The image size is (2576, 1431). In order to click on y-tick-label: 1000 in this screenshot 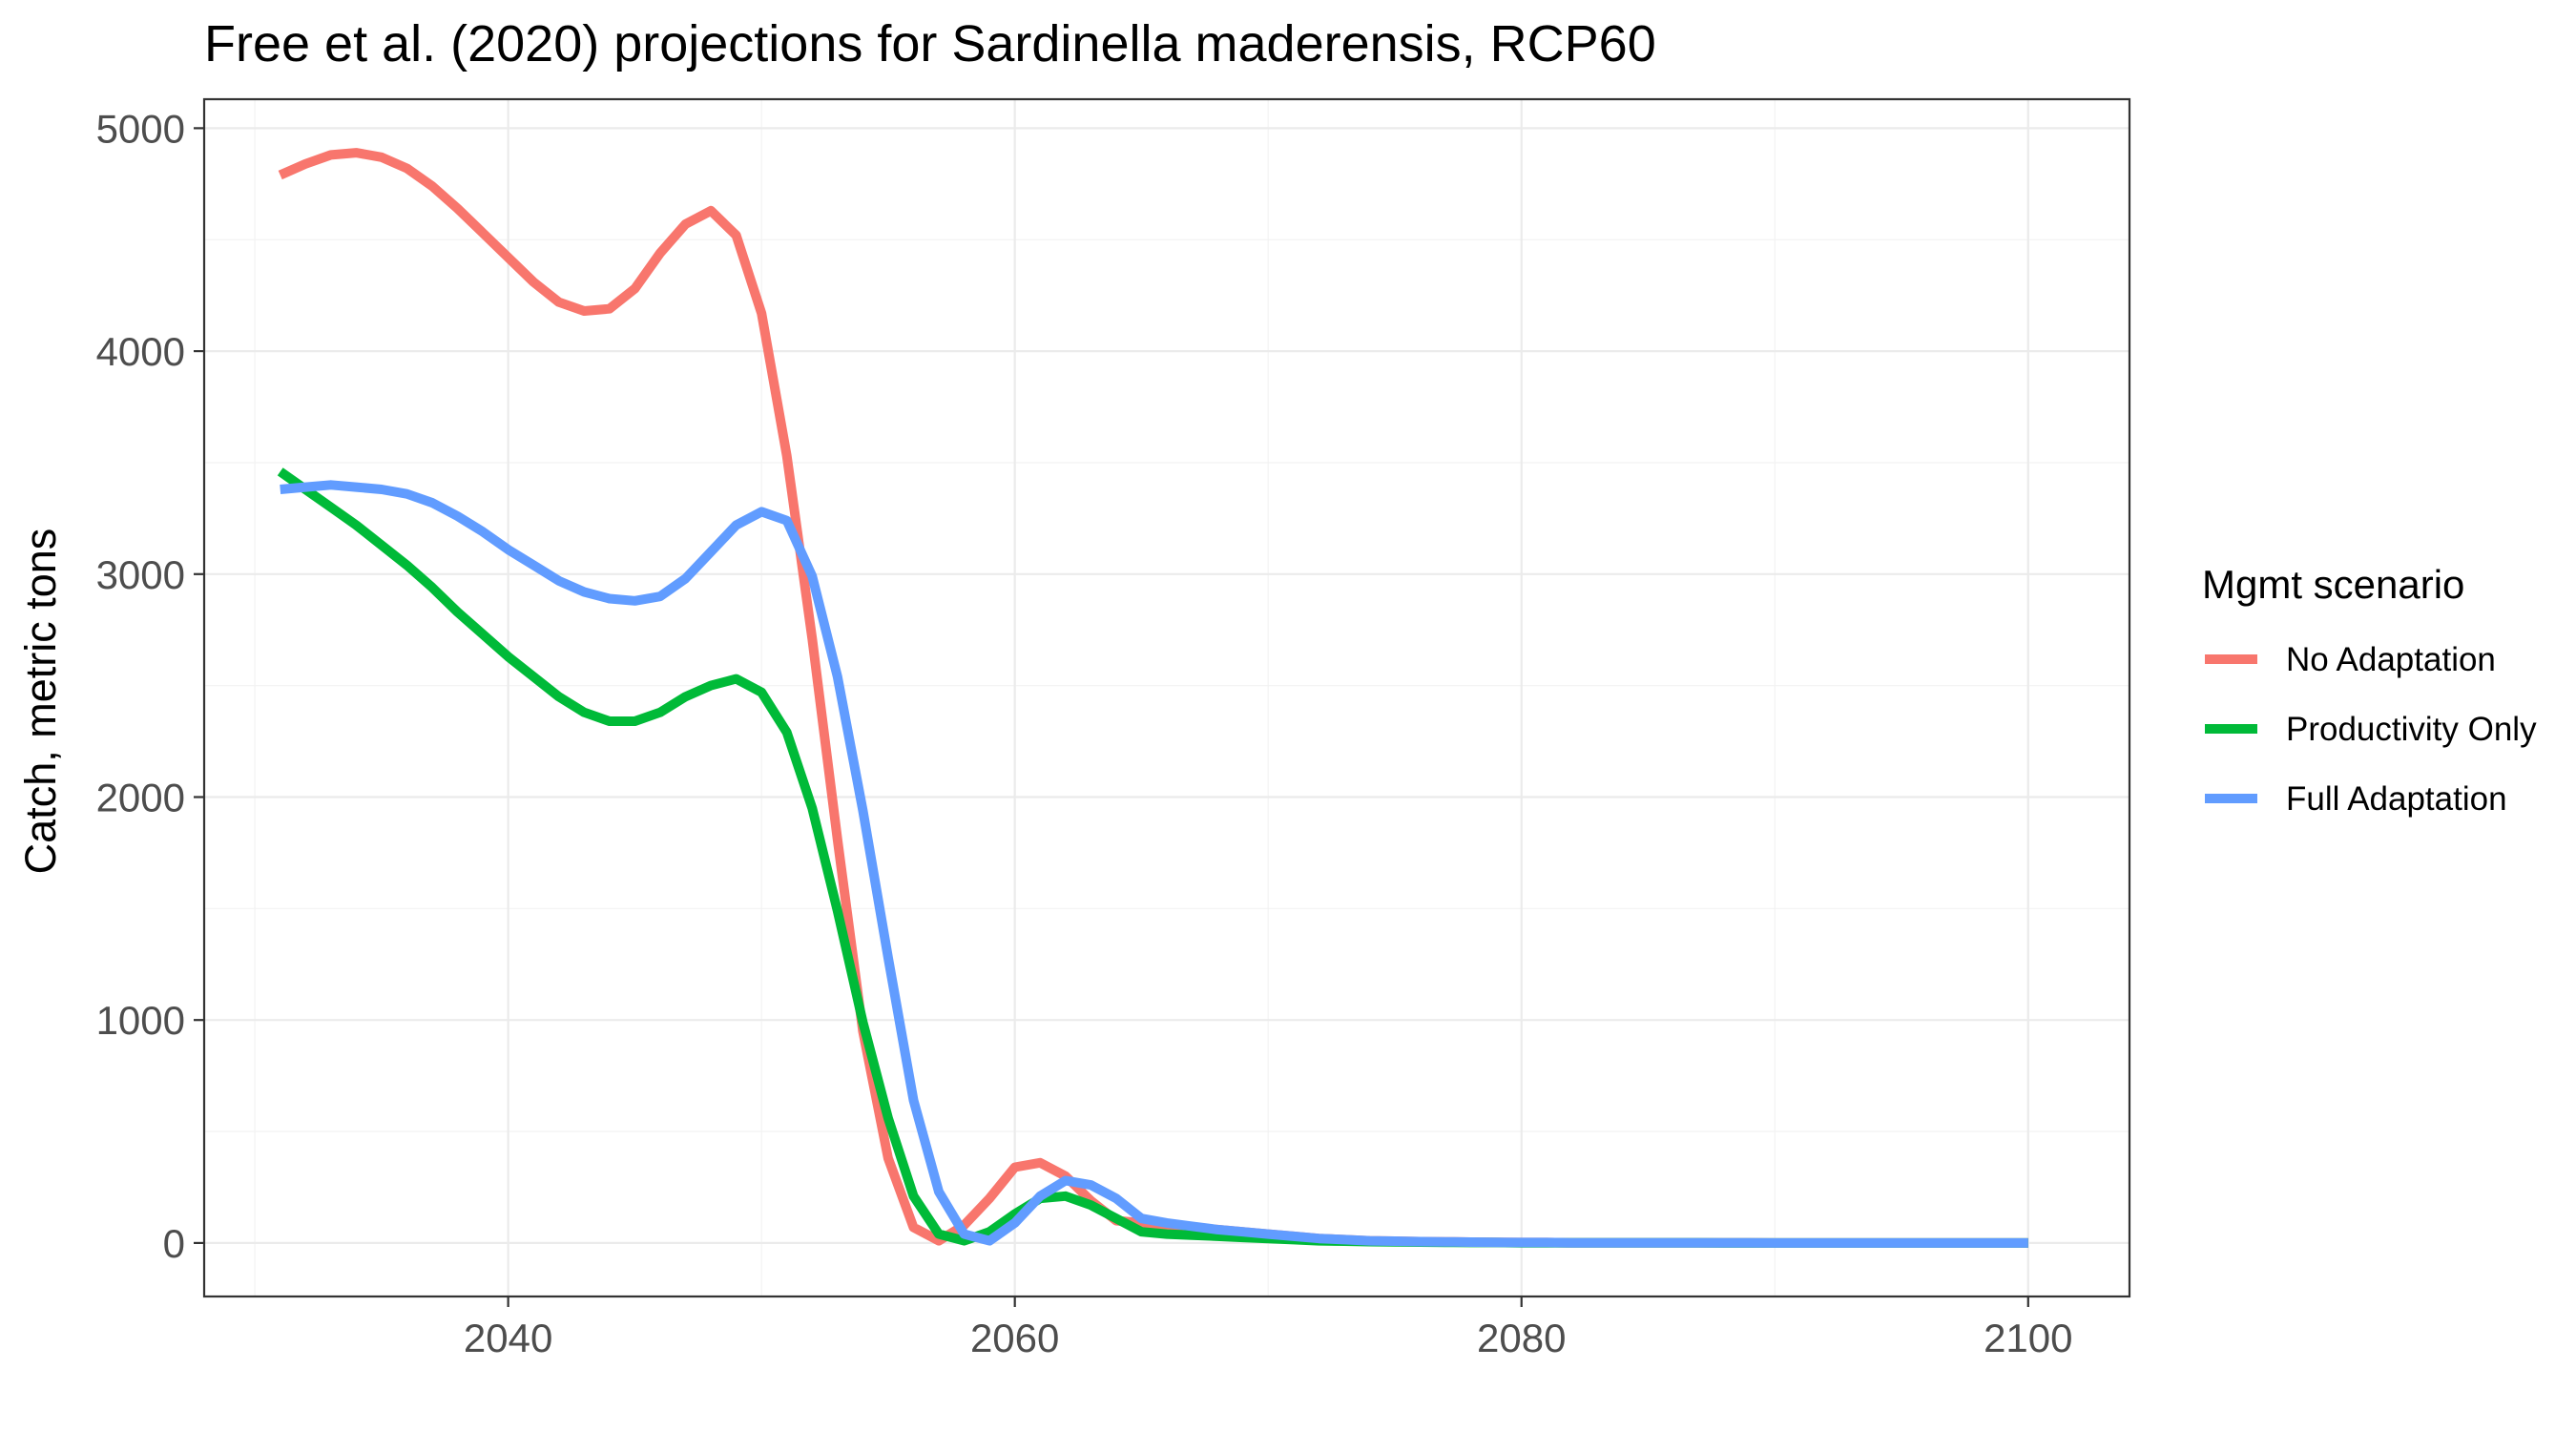, I will do `click(140, 1021)`.